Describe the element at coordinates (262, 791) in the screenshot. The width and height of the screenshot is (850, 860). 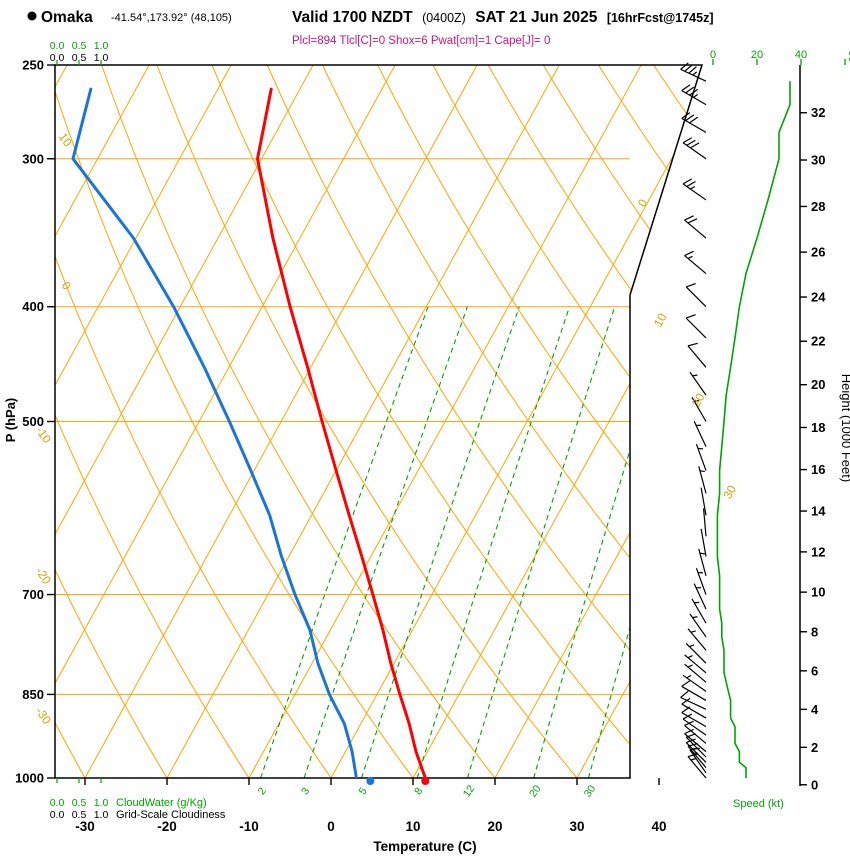
I see `mixing-ratio-label: 2` at that location.